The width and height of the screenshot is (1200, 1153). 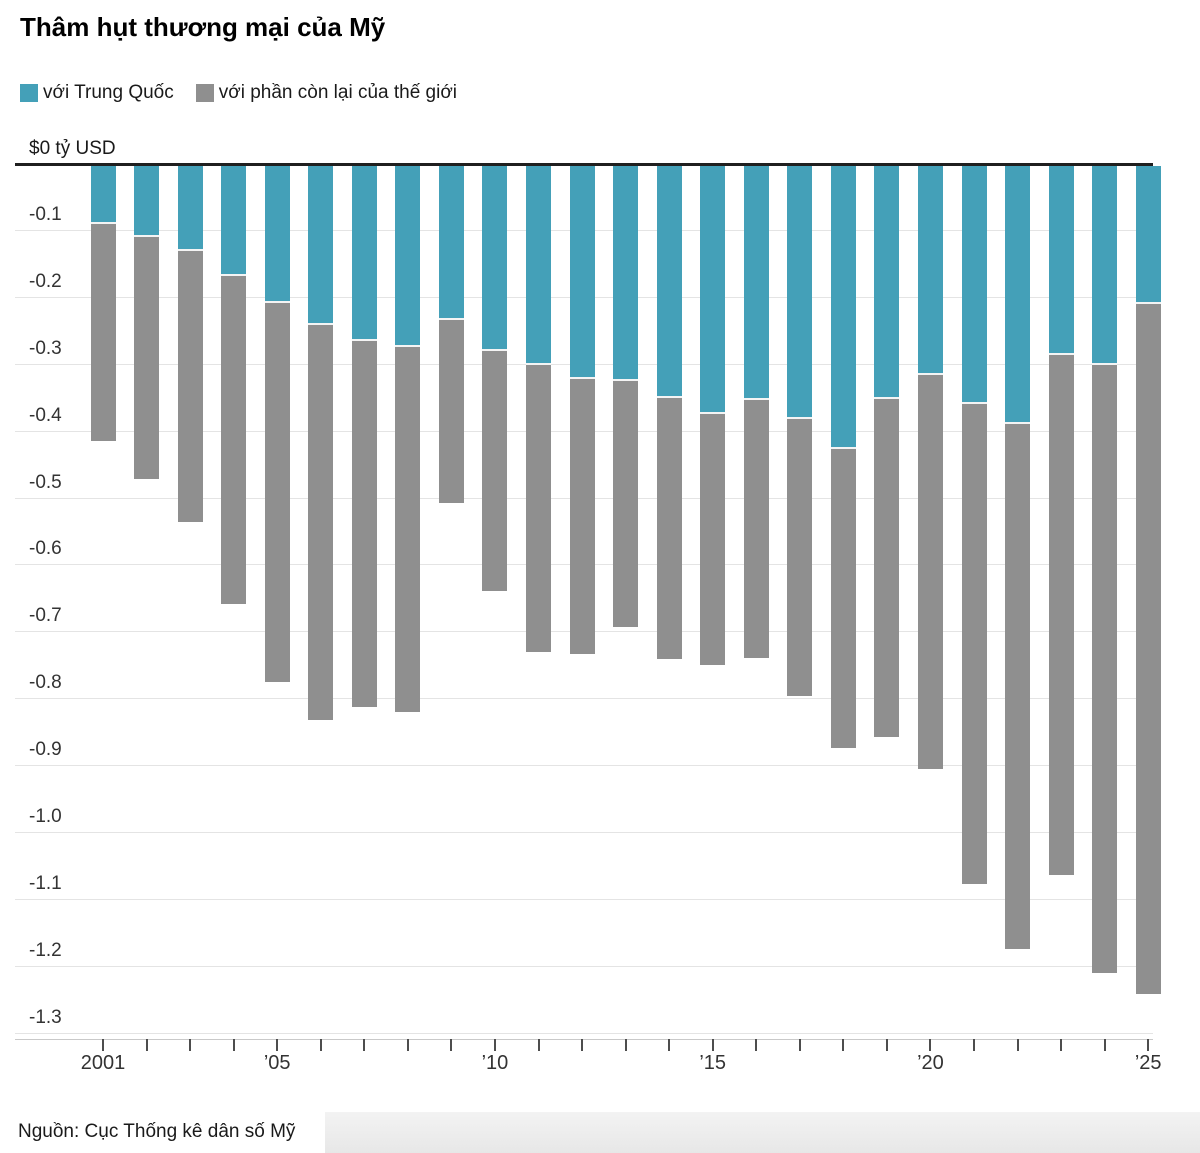 What do you see at coordinates (45, 348) in the screenshot?
I see `y-tick-label: -0.3` at bounding box center [45, 348].